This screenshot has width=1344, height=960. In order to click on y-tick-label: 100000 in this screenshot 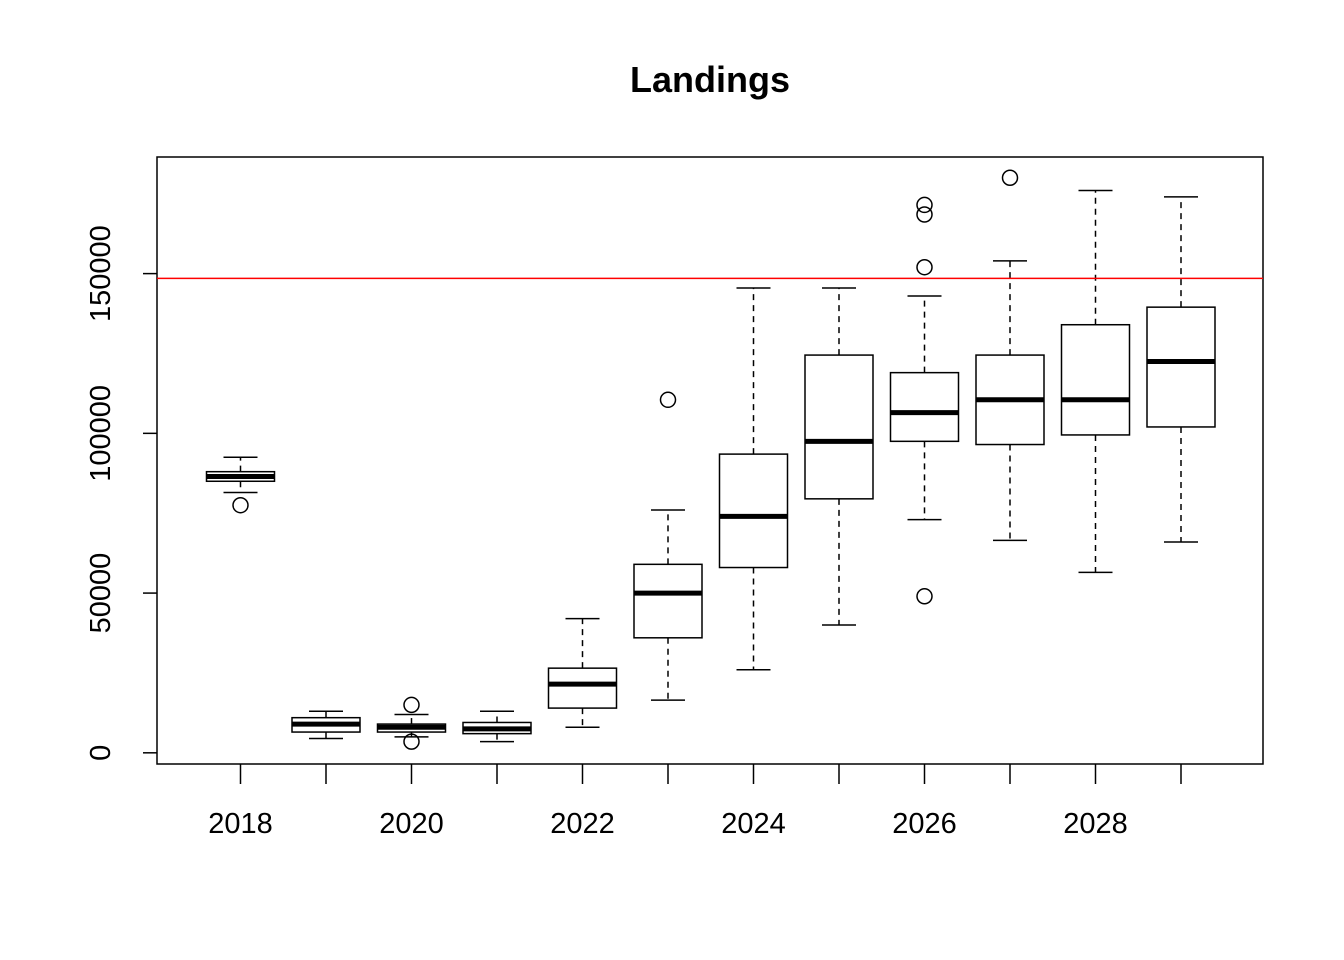, I will do `click(101, 433)`.